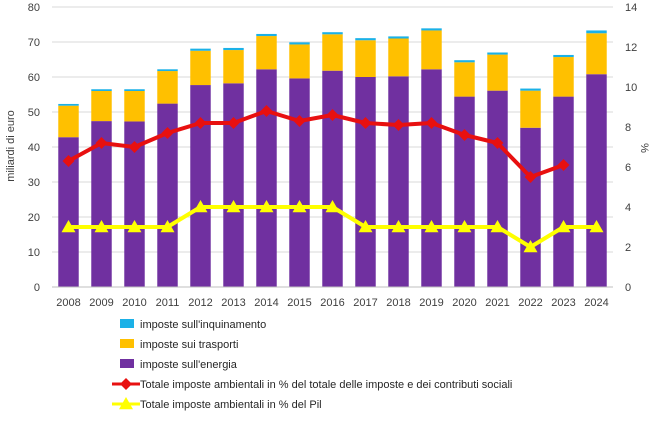  Describe the element at coordinates (316, 144) in the screenshot. I see `line-share-of-taxes` at that location.